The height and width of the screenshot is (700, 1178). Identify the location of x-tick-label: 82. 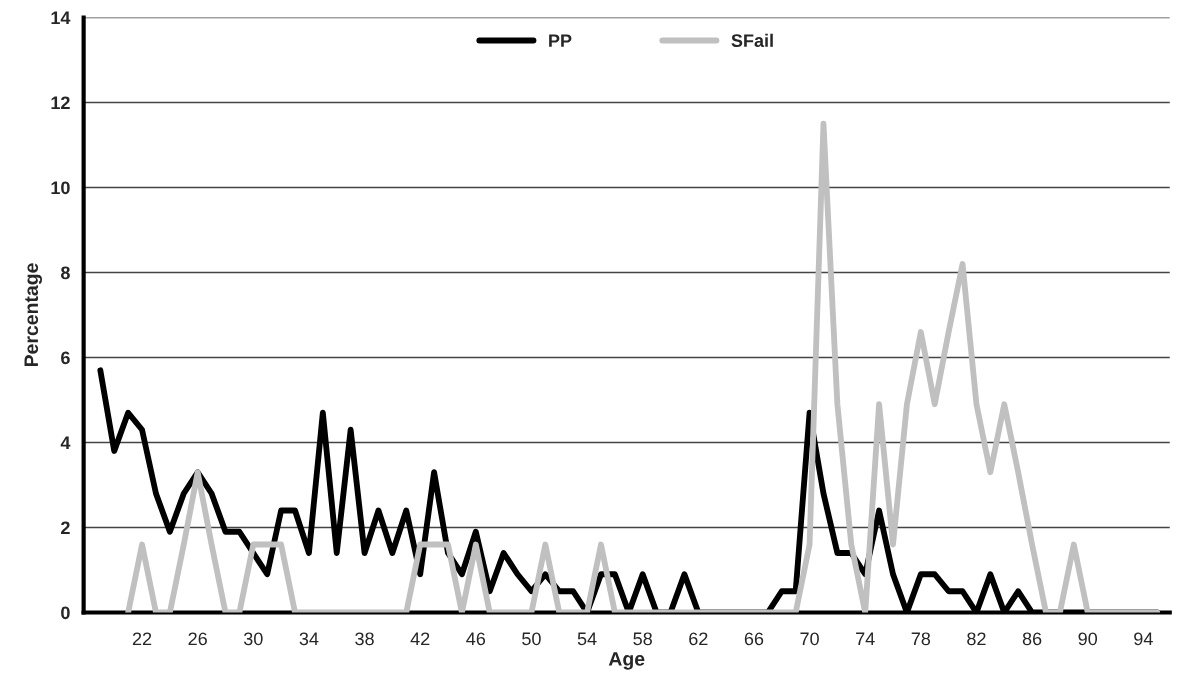
(976, 639).